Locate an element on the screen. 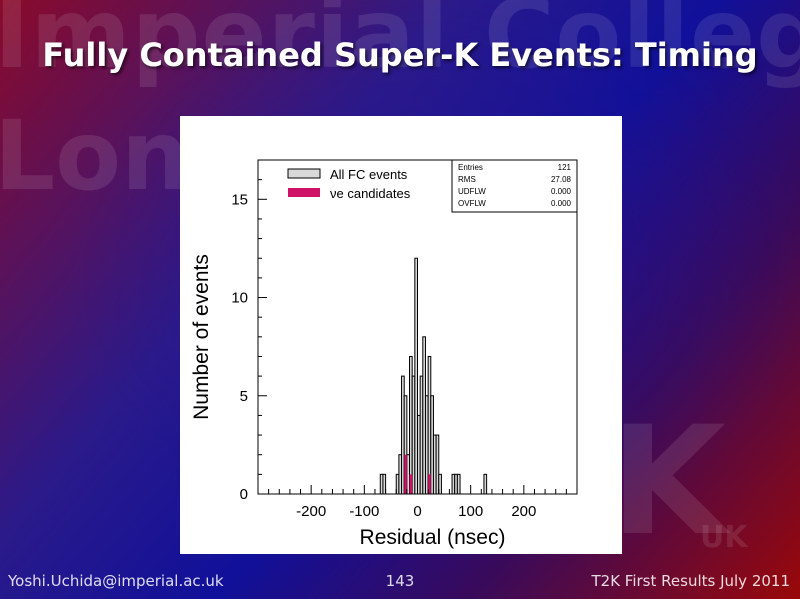 The image size is (800, 599). stats-label: Entries is located at coordinates (470, 167).